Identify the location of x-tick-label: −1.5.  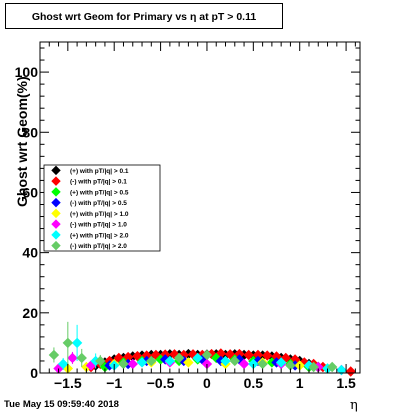
(68, 383).